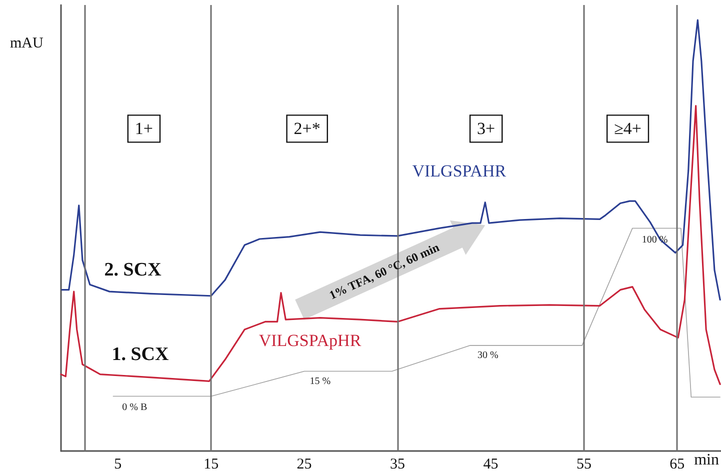  I want to click on annotation: 0 % B, so click(135, 407).